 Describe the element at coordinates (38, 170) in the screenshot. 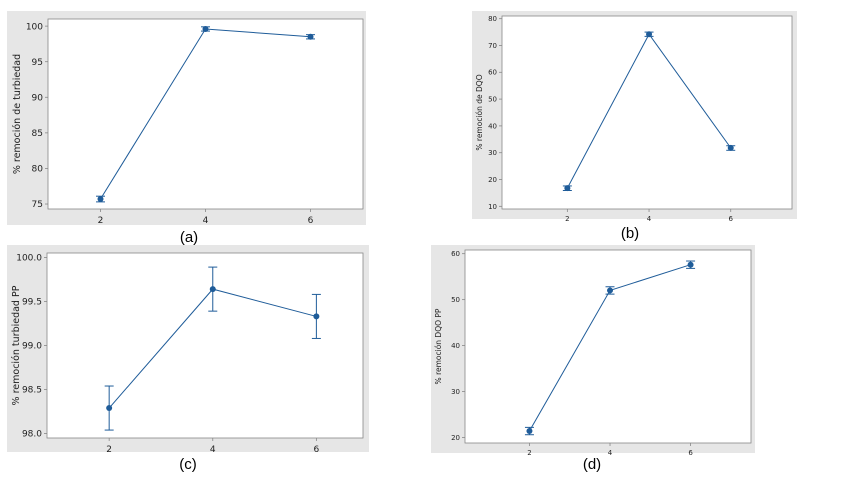

I see `y-tick-label-a-1: 80` at that location.